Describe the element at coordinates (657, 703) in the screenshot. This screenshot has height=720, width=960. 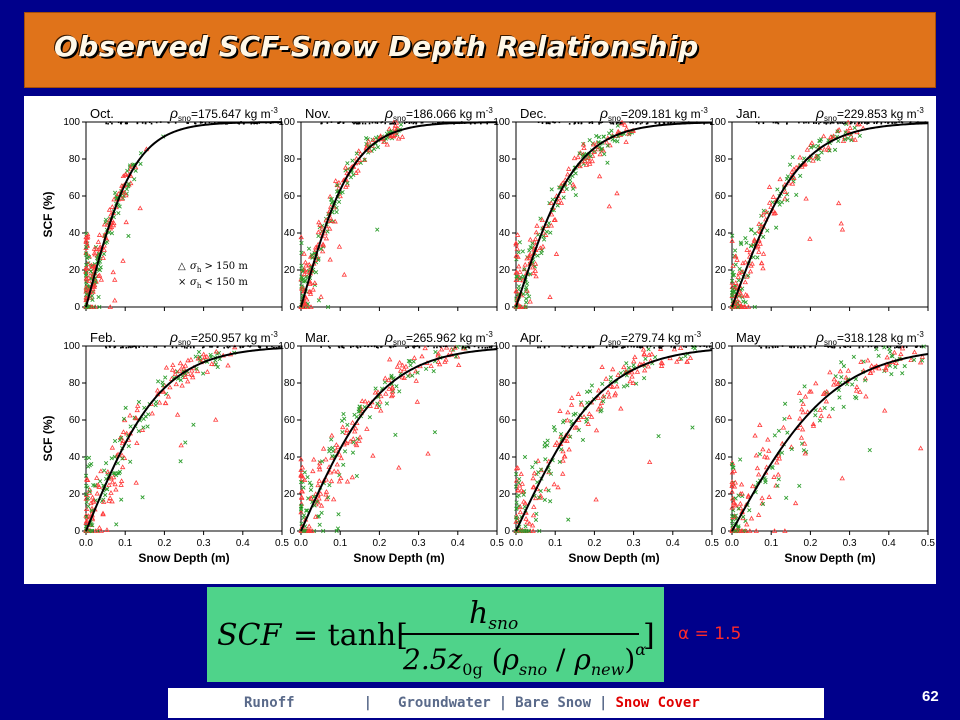
I see `nav-snow-cover: Snow Cover` at that location.